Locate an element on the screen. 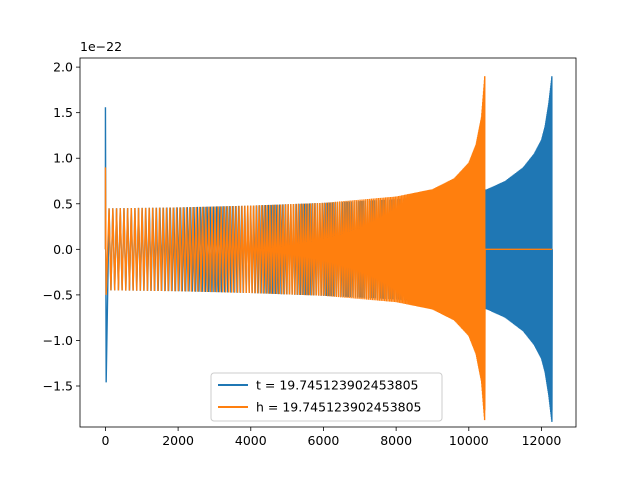 The image size is (640, 480). x-axis: 0 2000 4000 6000 8000 10000 12000 is located at coordinates (331, 437).